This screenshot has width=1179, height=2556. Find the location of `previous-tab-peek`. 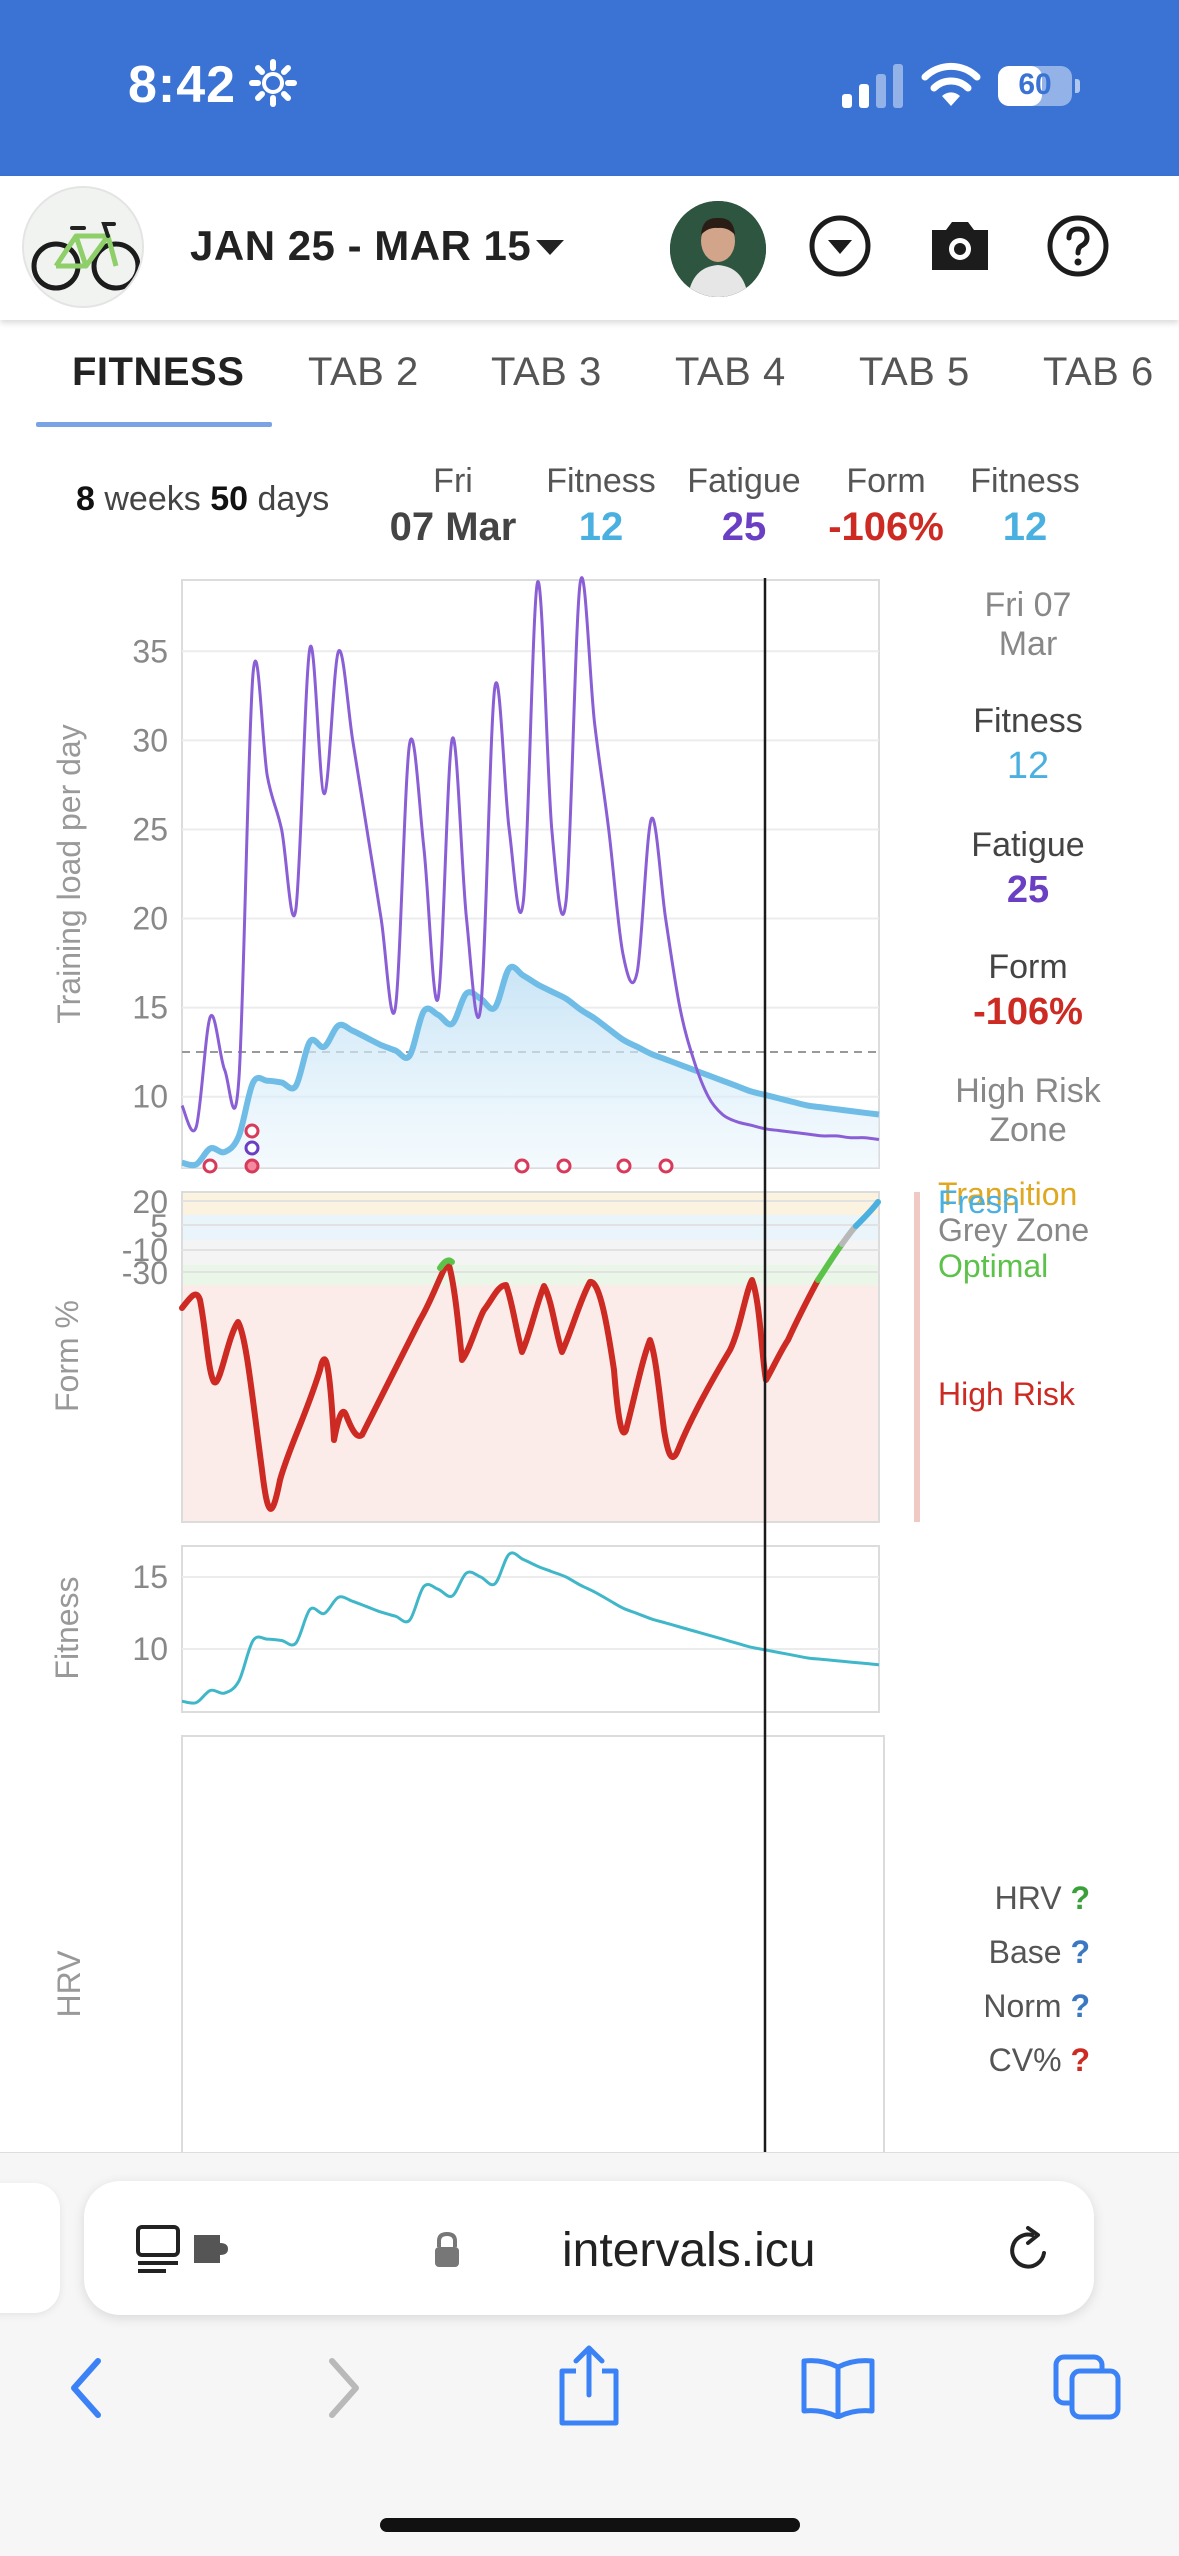

previous-tab-peek is located at coordinates (30, 2248).